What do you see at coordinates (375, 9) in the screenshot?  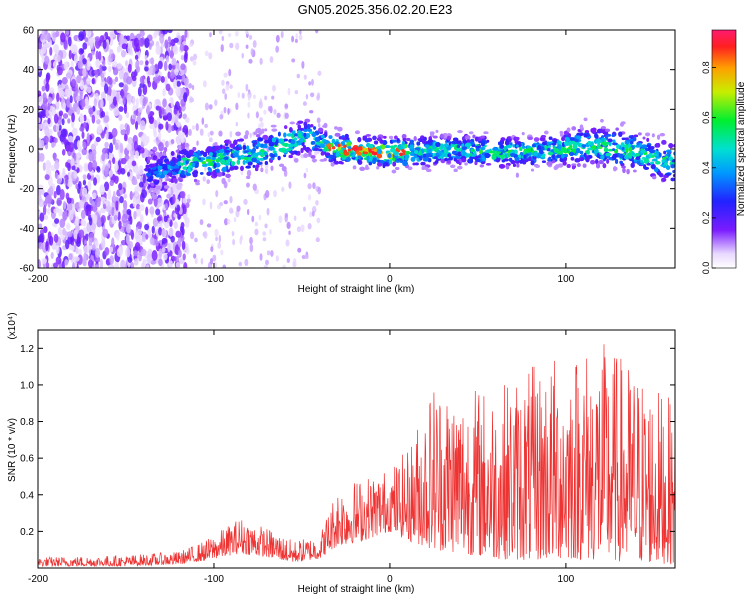 I see `chart-title: GN05.2025.356.02.20.E23` at bounding box center [375, 9].